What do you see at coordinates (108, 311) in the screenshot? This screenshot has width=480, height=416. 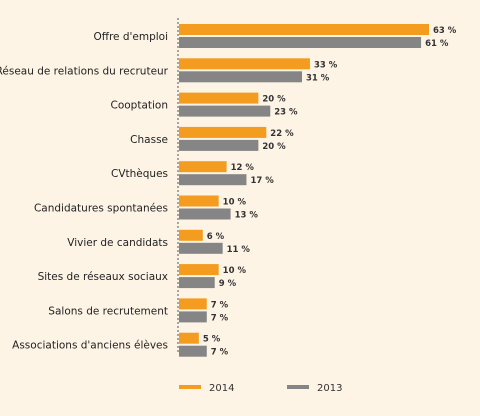 I see `category-label: Salons de recrutement` at bounding box center [108, 311].